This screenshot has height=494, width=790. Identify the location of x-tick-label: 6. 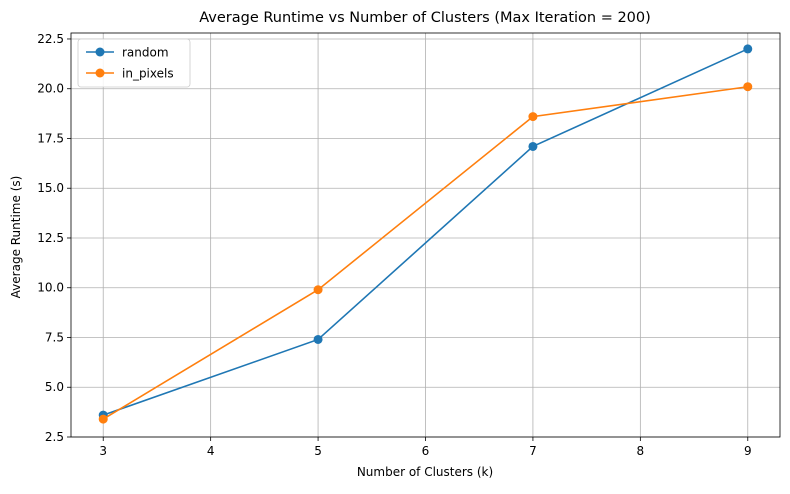
(426, 451).